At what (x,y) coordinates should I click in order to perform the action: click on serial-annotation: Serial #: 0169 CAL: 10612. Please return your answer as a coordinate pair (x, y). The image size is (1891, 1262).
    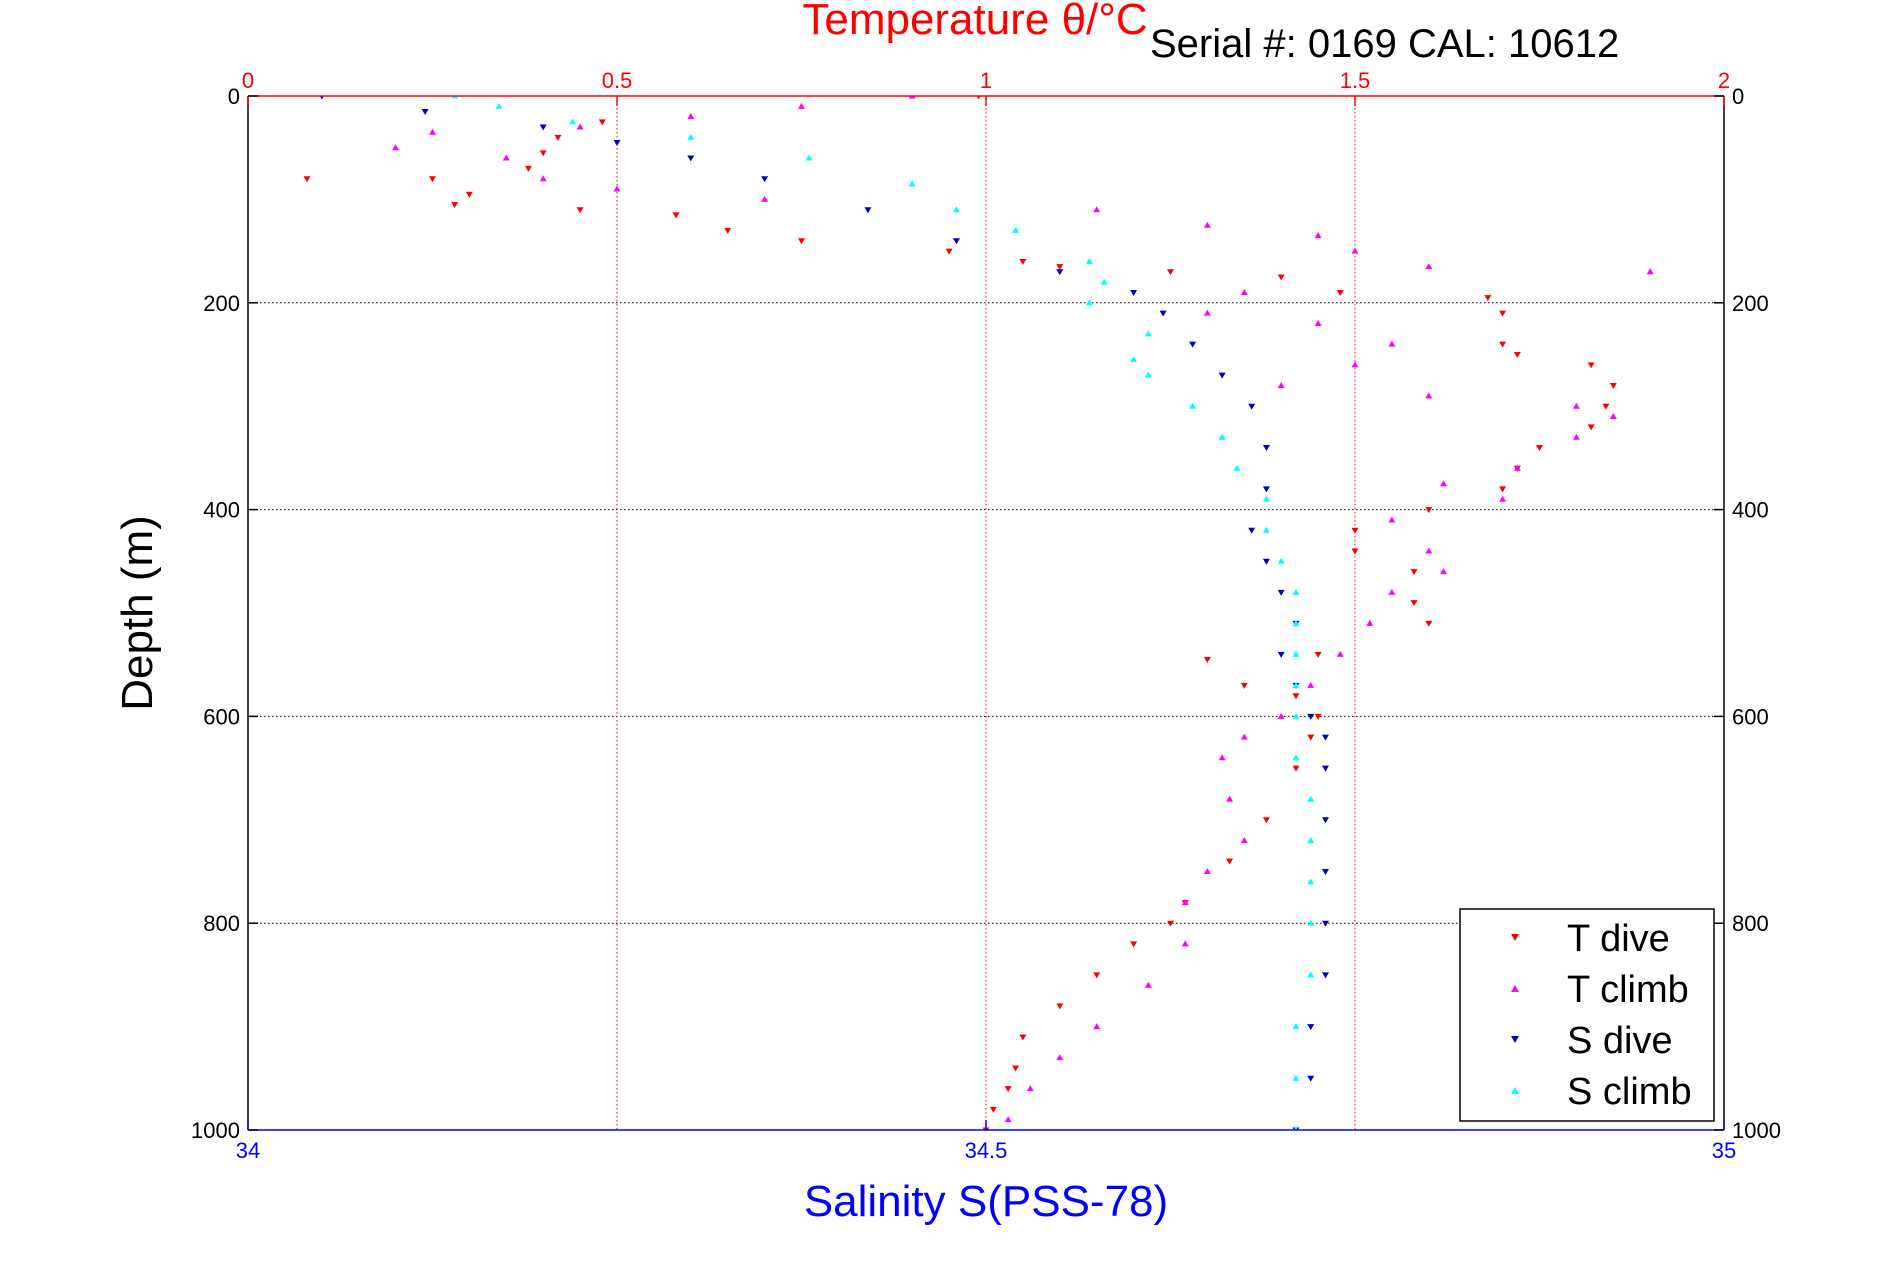
    Looking at the image, I should click on (1384, 44).